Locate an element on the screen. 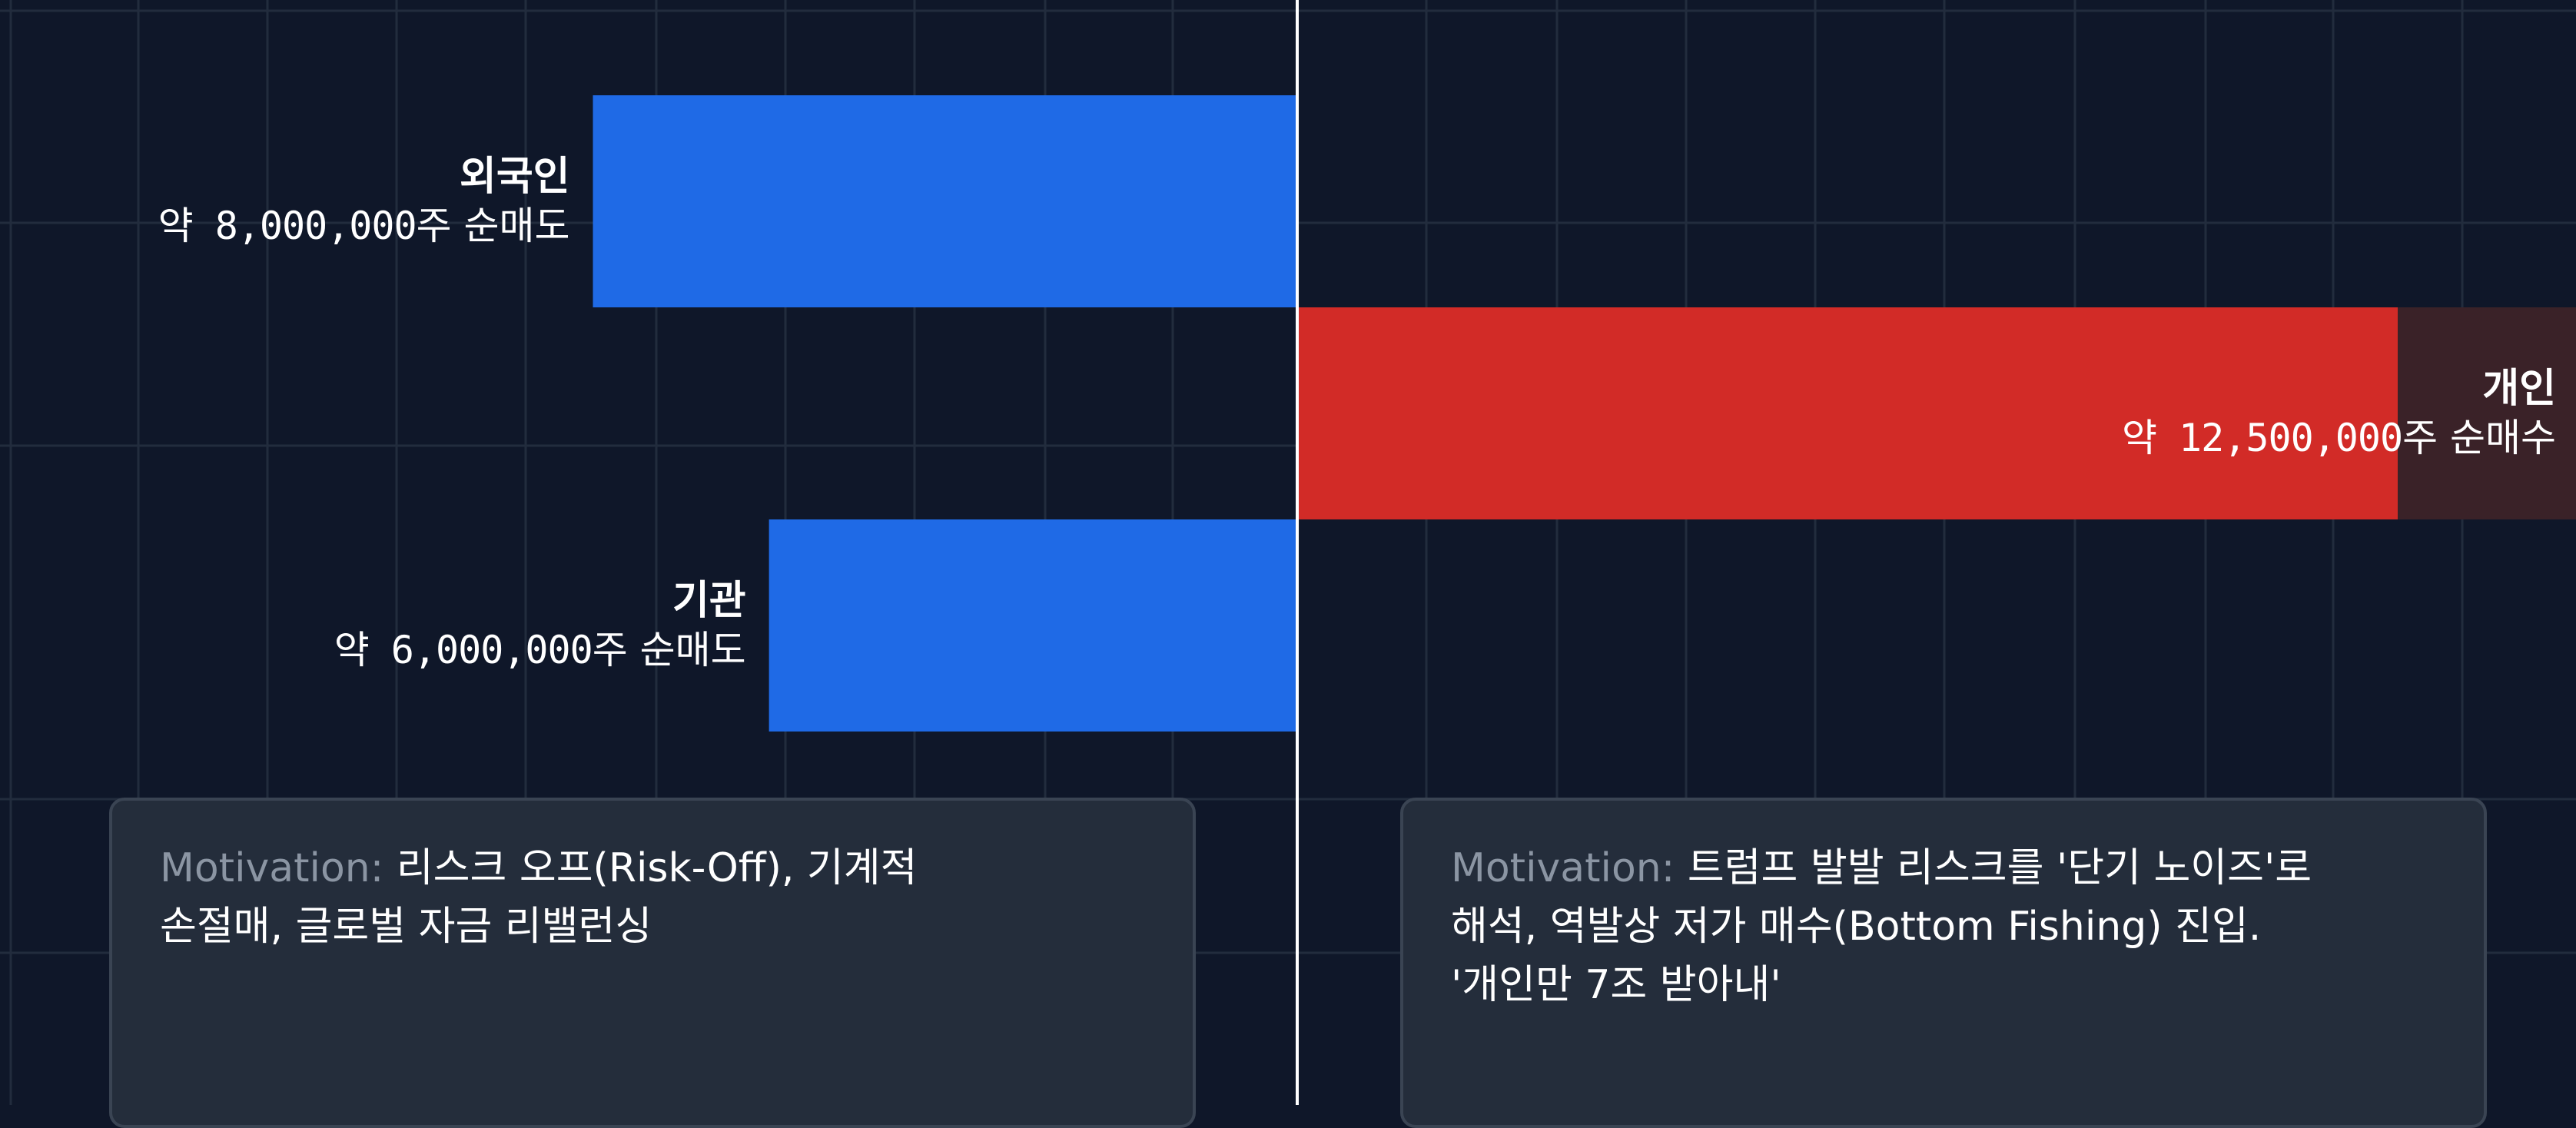 The image size is (2576, 1128). bar-label-number: 약 6,000,000 is located at coordinates (463, 650).